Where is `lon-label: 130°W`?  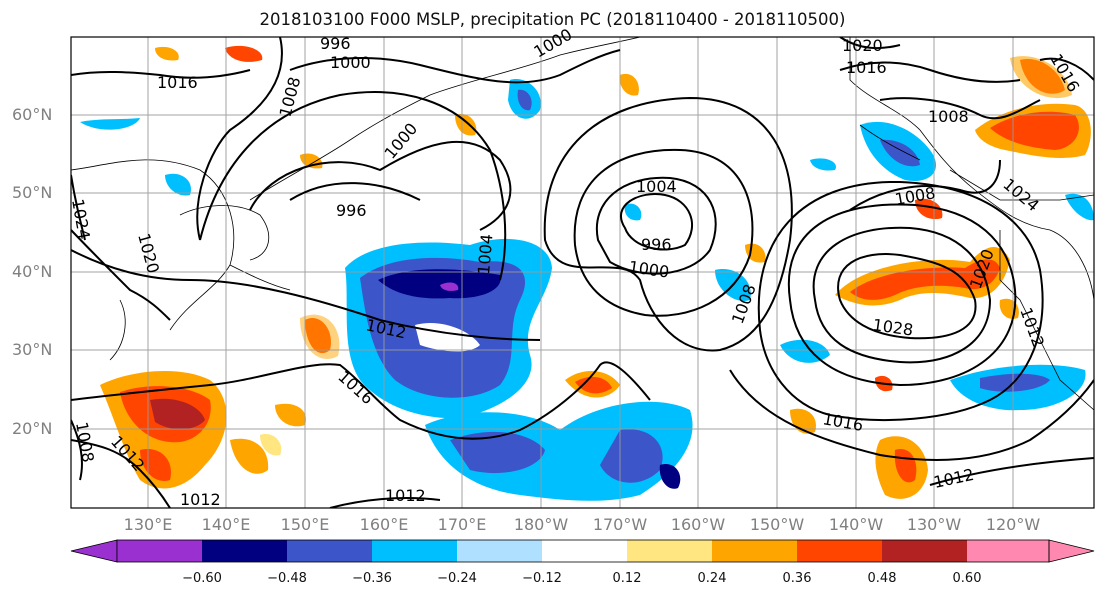 lon-label: 130°W is located at coordinates (934, 524).